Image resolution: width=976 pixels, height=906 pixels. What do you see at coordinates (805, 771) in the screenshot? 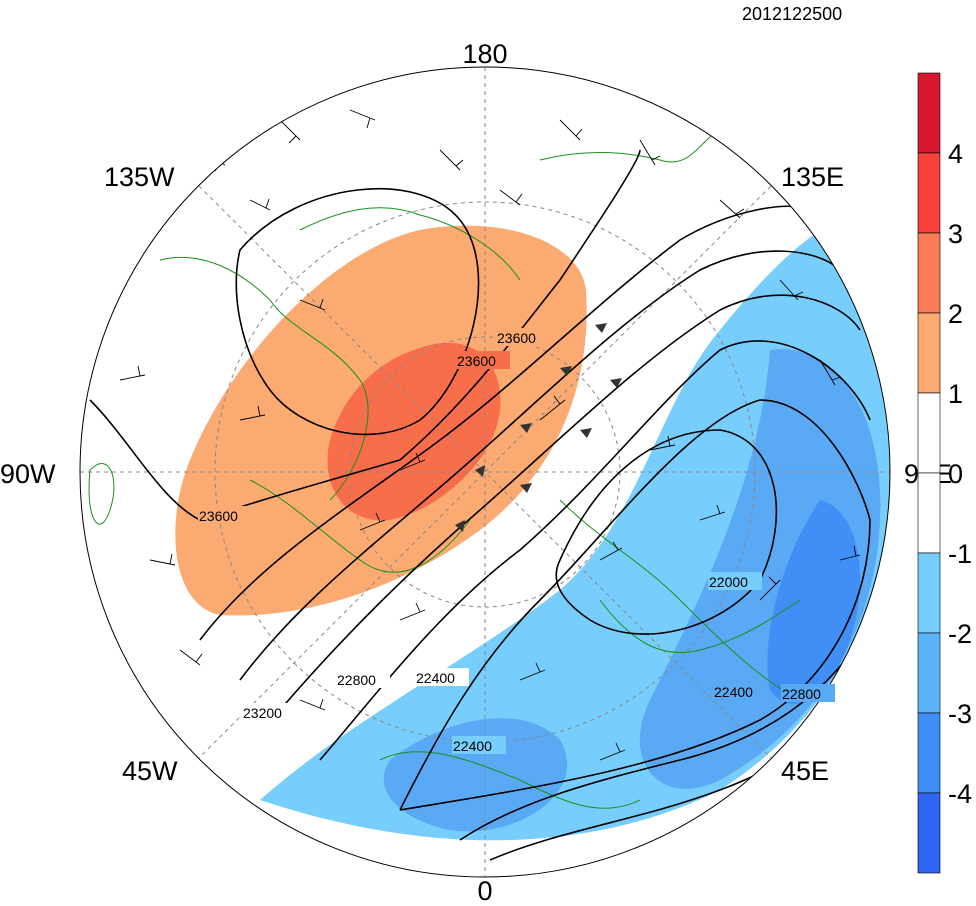
I see `lon-label-45e: 45E` at bounding box center [805, 771].